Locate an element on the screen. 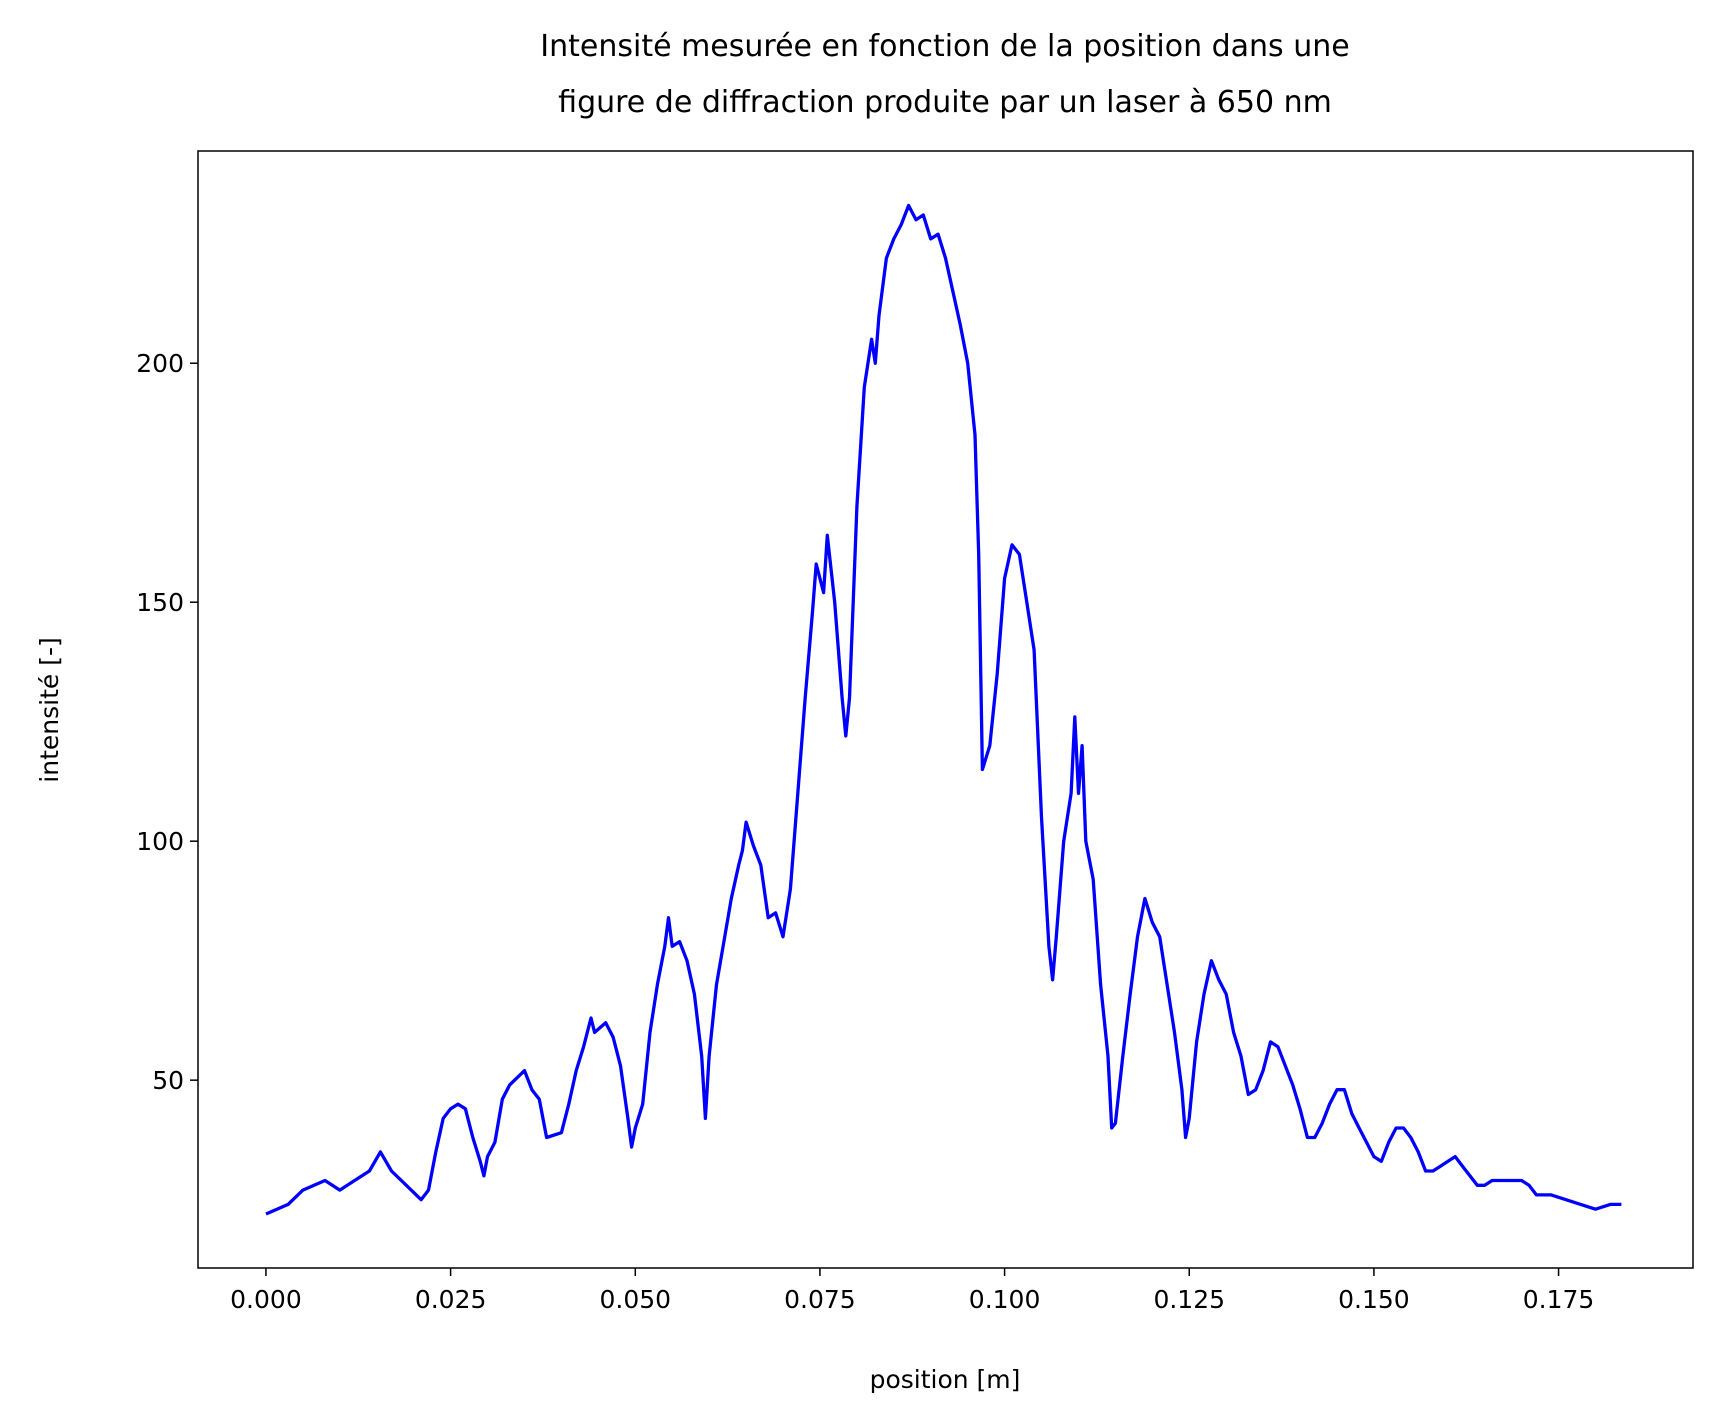 This screenshot has width=1715, height=1421. y-axis-label: intensité [-] is located at coordinates (49, 709).